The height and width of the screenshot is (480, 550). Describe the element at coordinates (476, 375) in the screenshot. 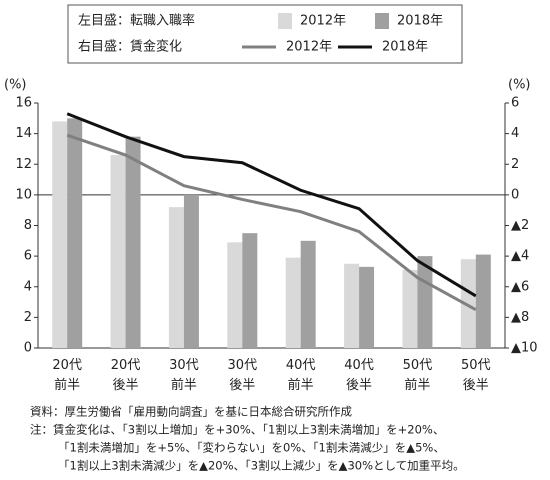

I see `x-tick-label: 50代後半` at that location.